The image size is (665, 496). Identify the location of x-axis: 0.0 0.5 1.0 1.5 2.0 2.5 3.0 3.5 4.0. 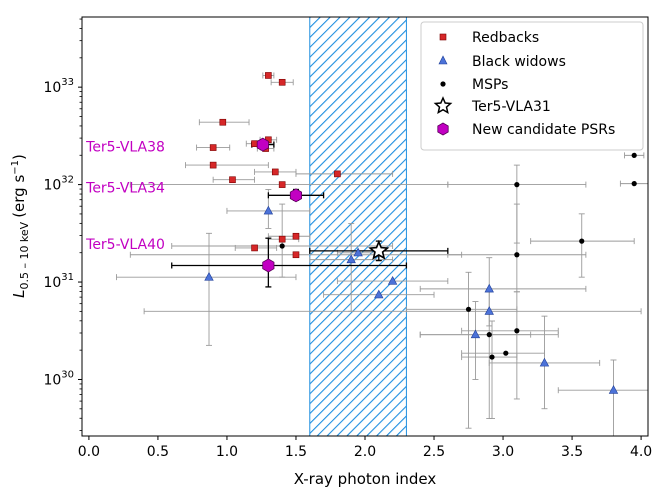
(365, 448).